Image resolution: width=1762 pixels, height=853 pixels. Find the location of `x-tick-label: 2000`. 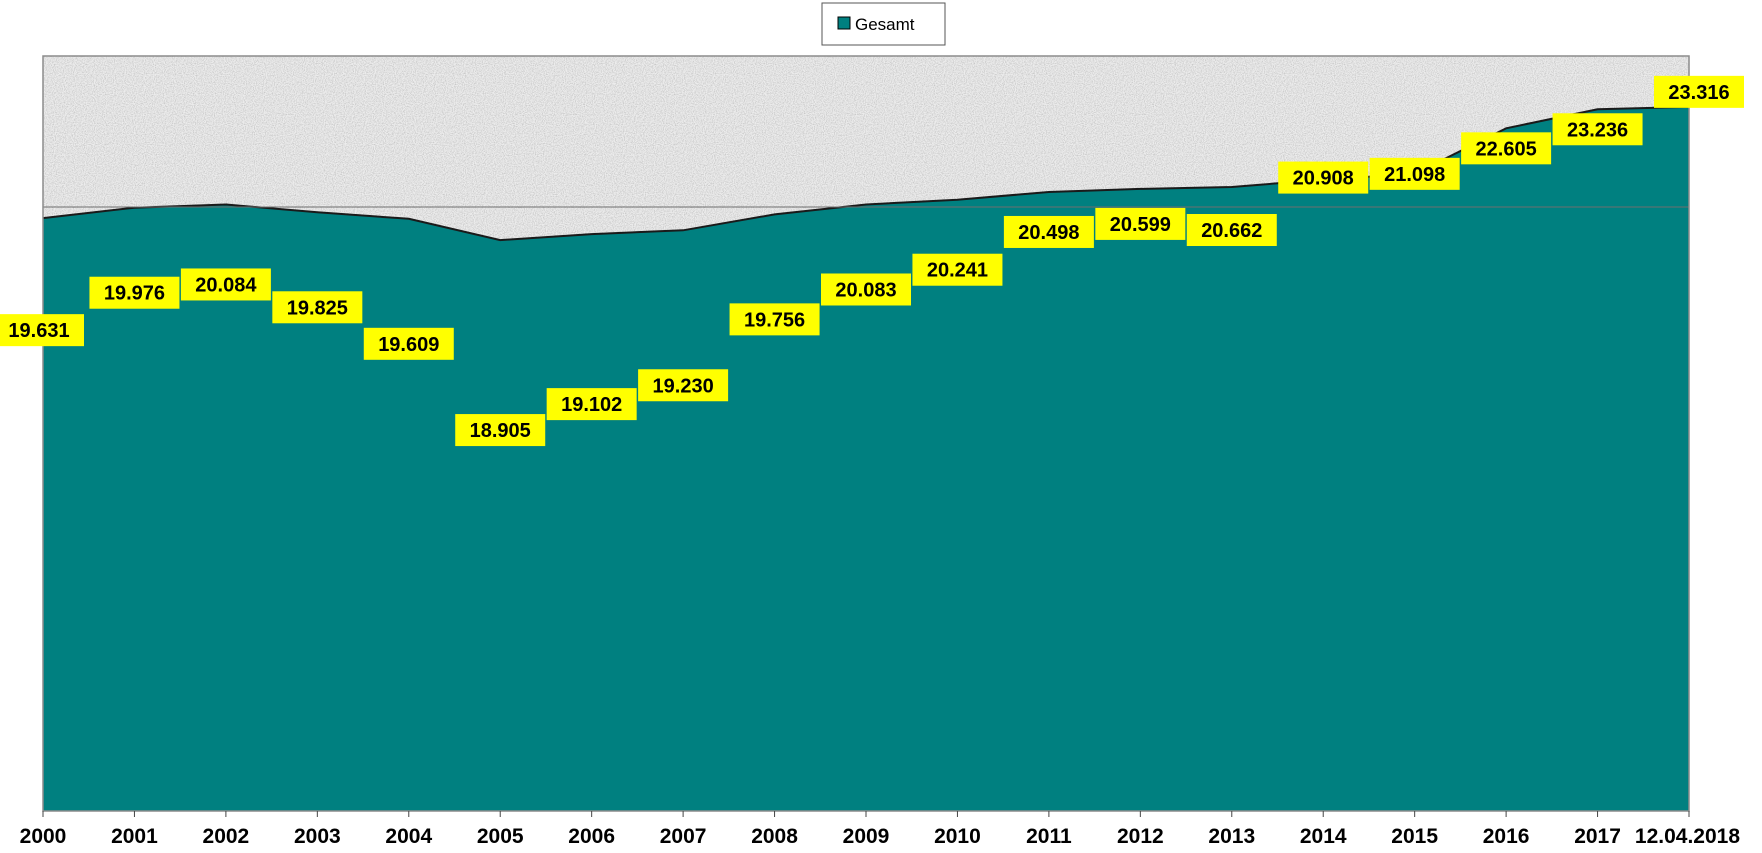

x-tick-label: 2000 is located at coordinates (43, 836).